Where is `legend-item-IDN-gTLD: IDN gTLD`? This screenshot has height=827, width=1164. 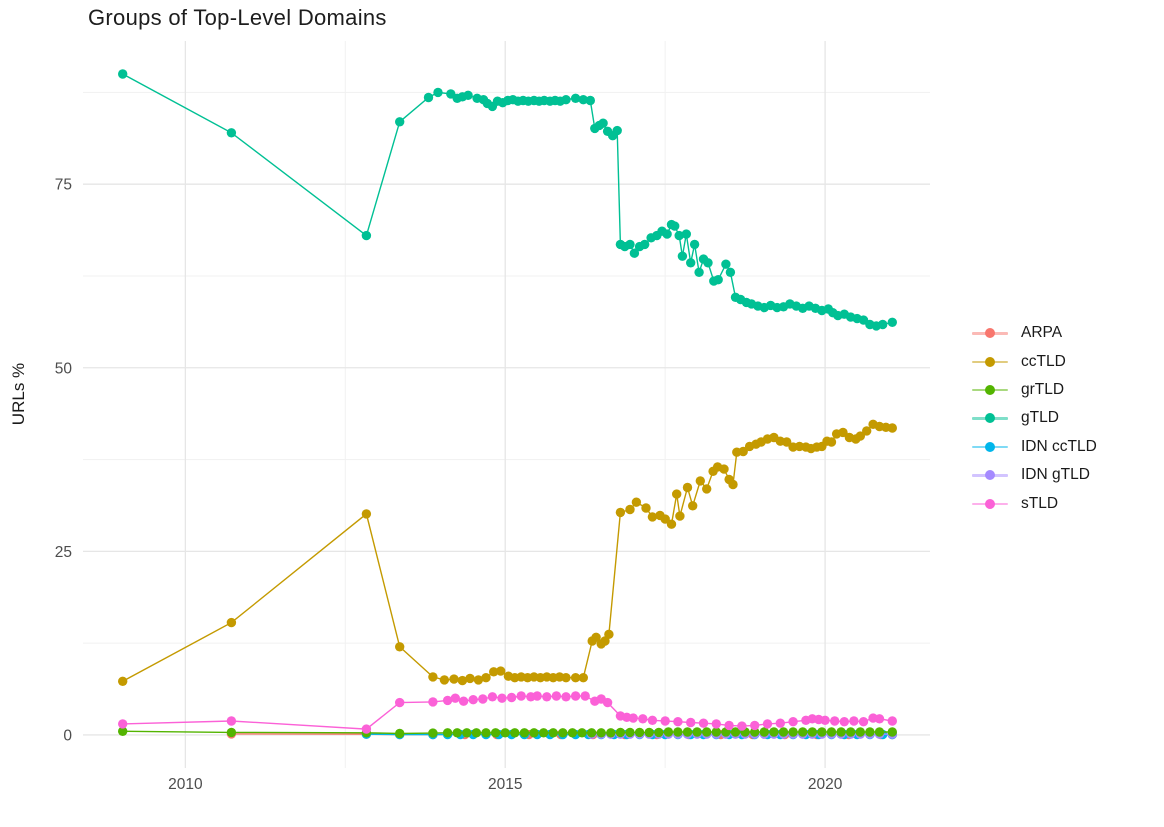 legend-item-IDN-gTLD: IDN gTLD is located at coordinates (1034, 475).